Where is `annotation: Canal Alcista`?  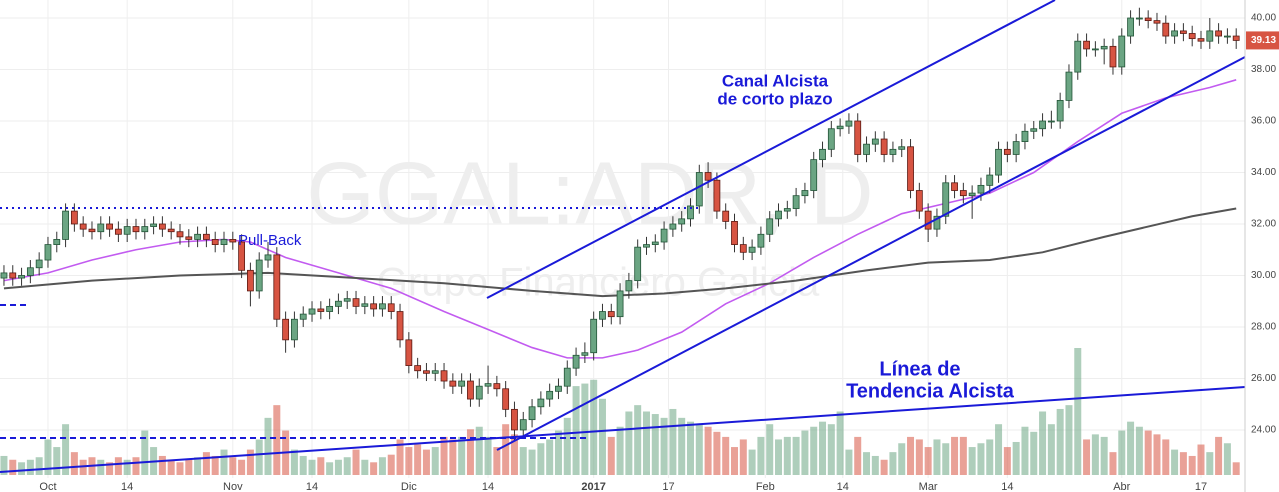
annotation: Canal Alcista is located at coordinates (775, 80).